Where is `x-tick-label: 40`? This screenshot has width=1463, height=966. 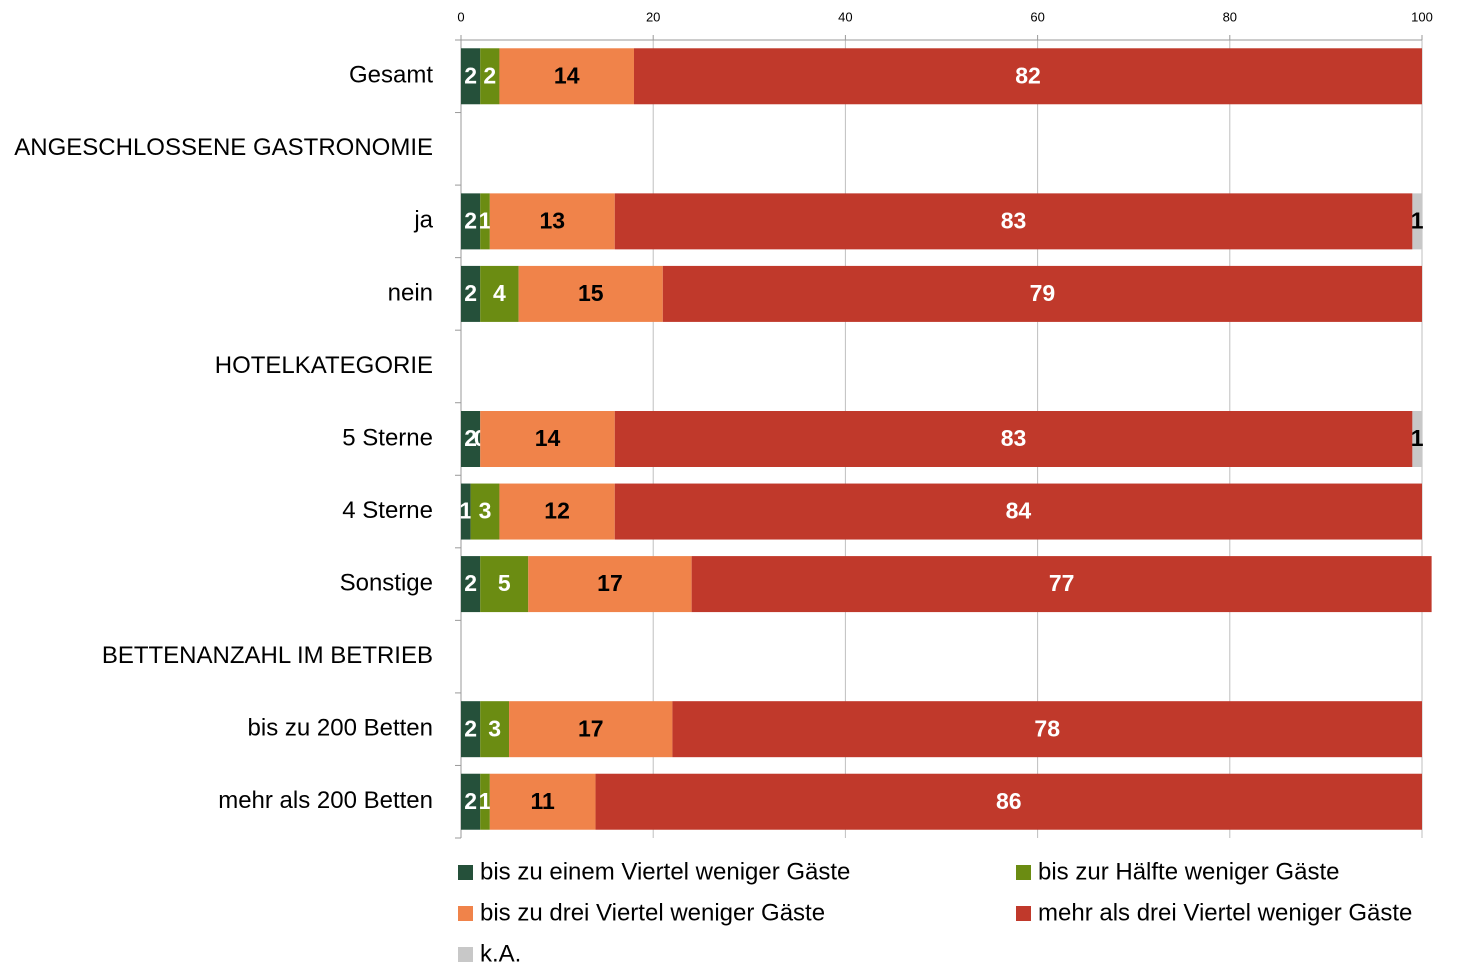
x-tick-label: 40 is located at coordinates (845, 16).